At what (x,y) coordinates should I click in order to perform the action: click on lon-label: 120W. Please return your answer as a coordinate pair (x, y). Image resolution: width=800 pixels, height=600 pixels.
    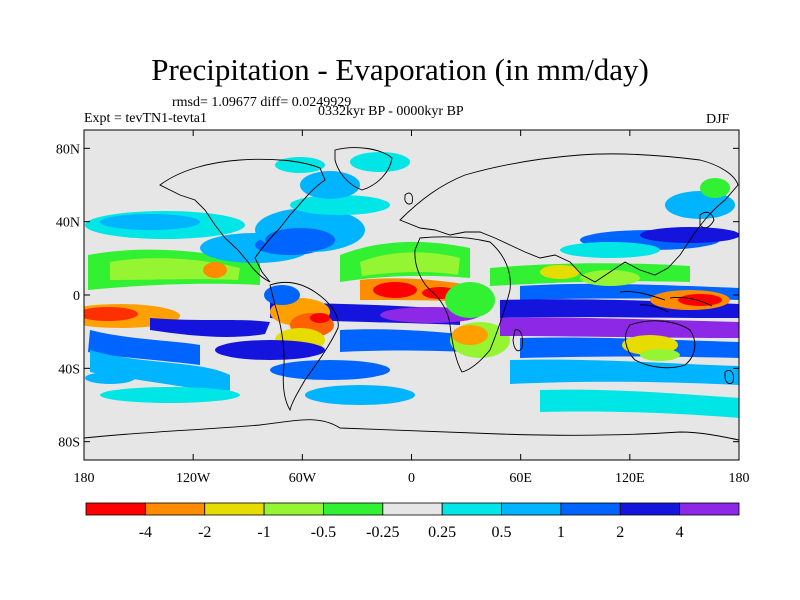
    Looking at the image, I should click on (193, 478).